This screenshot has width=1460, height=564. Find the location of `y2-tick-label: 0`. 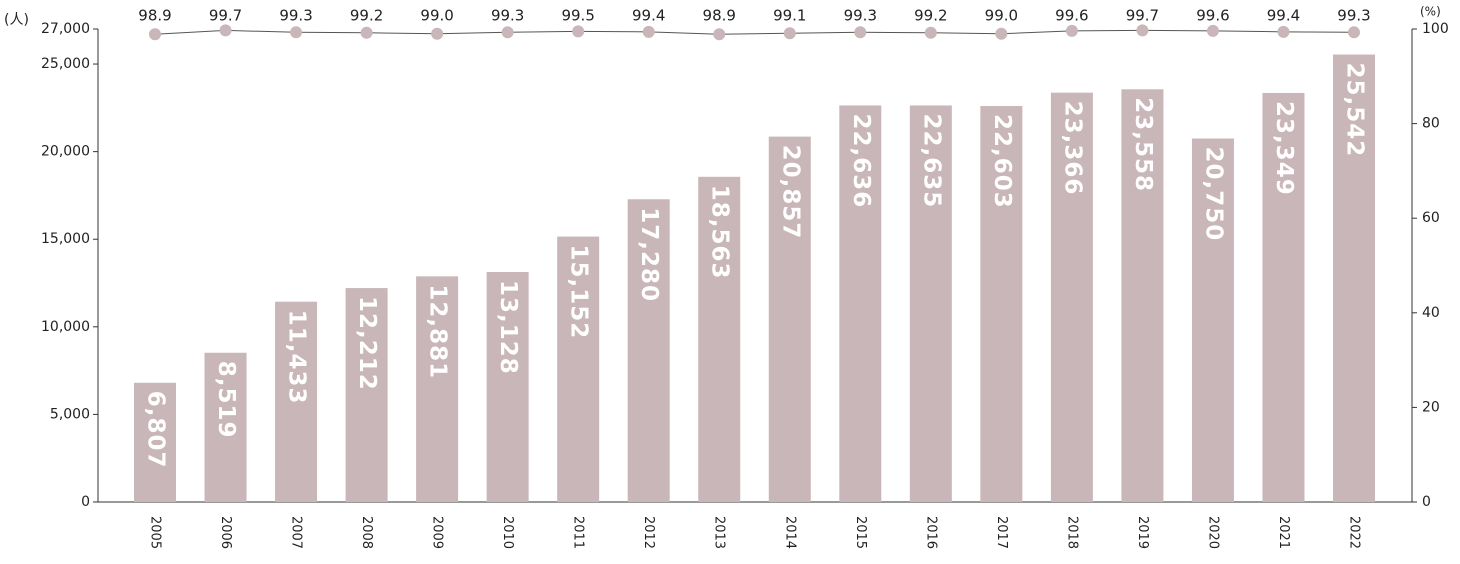

y2-tick-label: 0 is located at coordinates (1426, 502).